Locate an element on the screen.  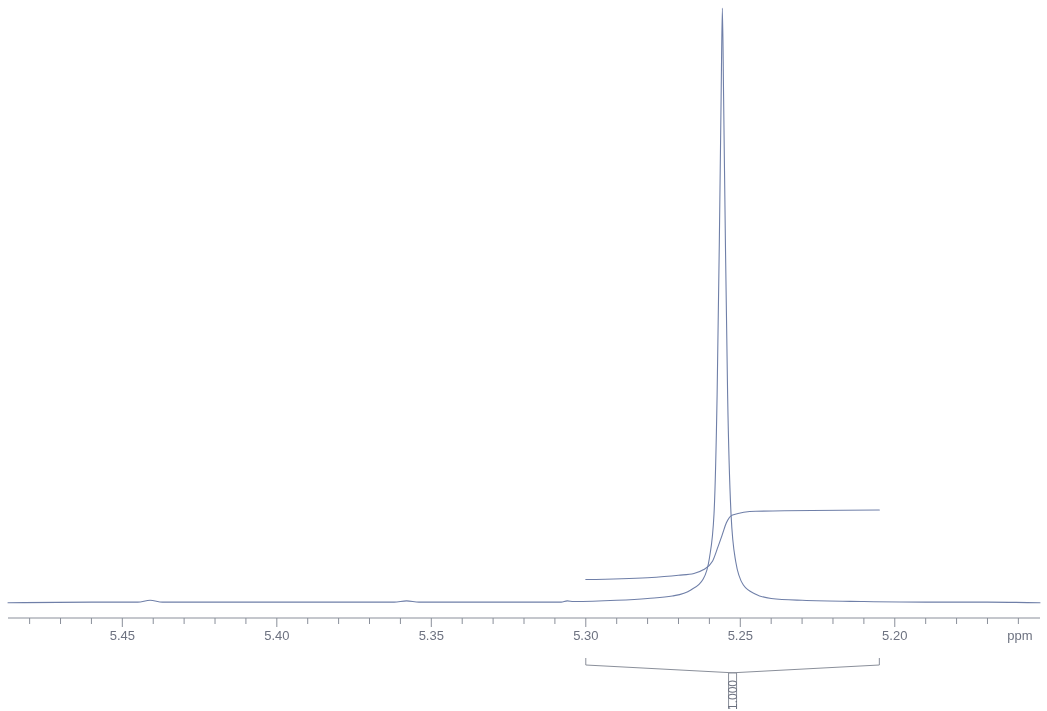
x-tick-label: 5.30 is located at coordinates (586, 635).